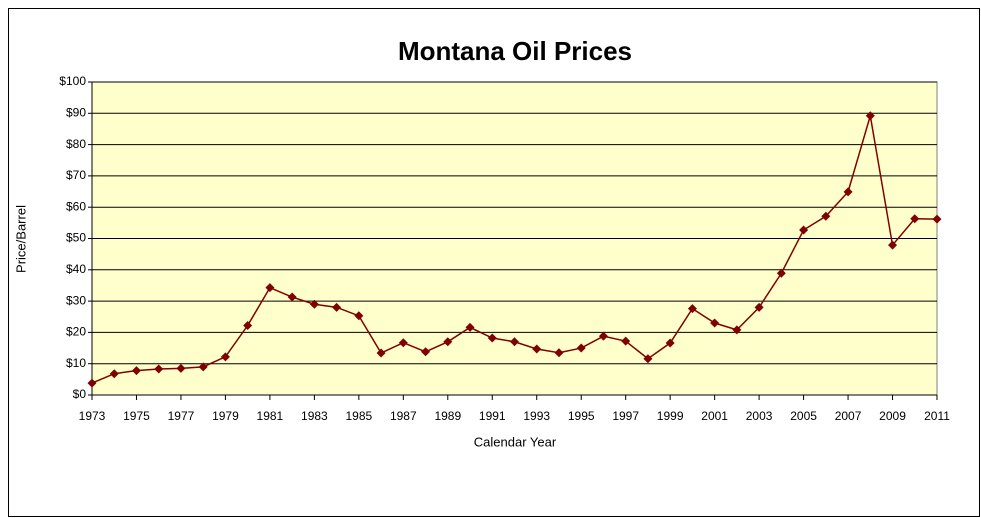 This screenshot has height=518, width=981. I want to click on x-tick-label: 1985, so click(358, 416).